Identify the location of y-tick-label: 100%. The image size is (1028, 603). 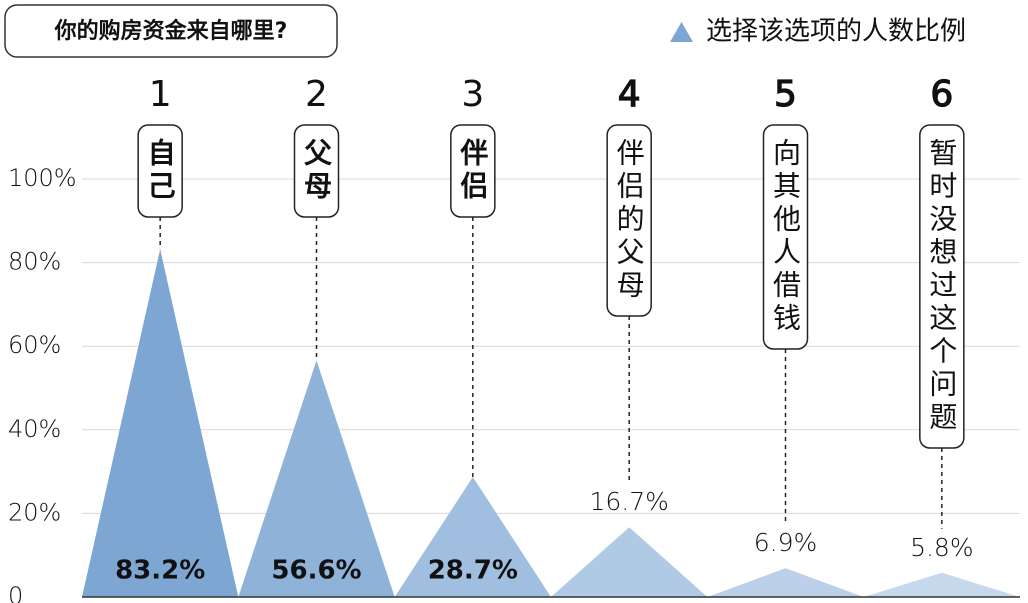
(42, 178).